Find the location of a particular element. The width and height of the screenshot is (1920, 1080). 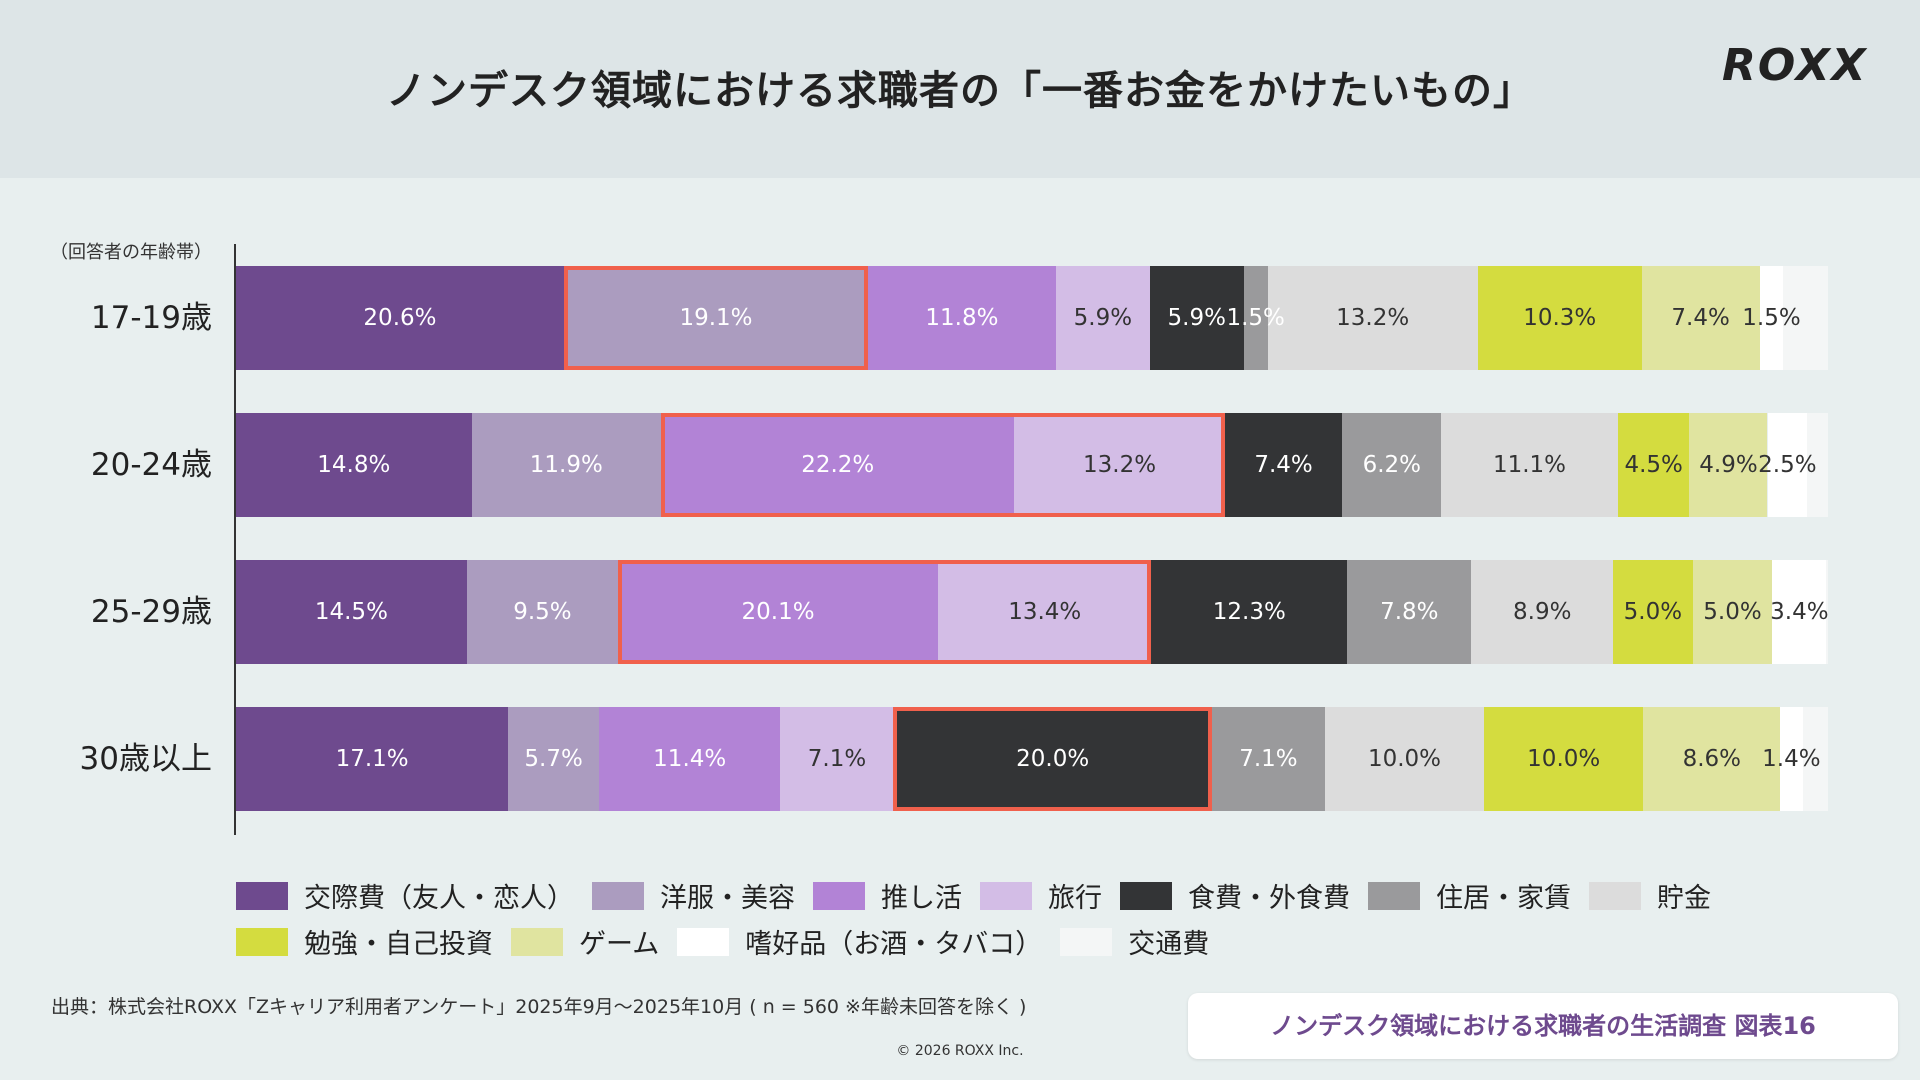

data-label: 5.7% is located at coordinates (553, 759).